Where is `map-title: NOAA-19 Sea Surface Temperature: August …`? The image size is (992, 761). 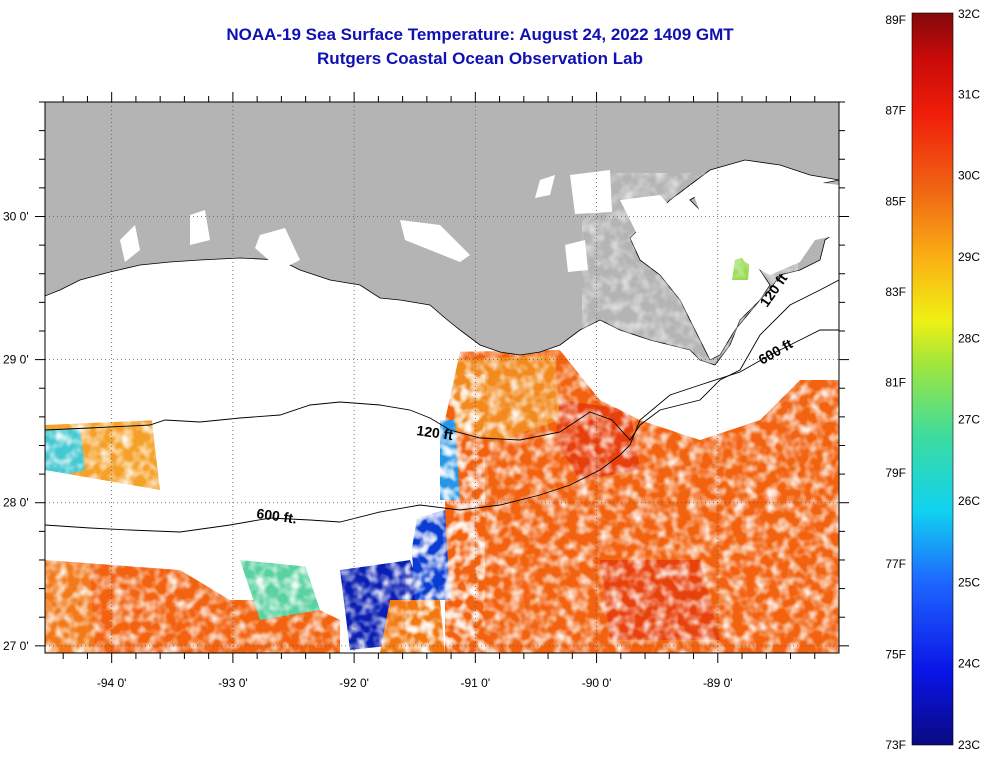 map-title: NOAA-19 Sea Surface Temperature: August … is located at coordinates (480, 34).